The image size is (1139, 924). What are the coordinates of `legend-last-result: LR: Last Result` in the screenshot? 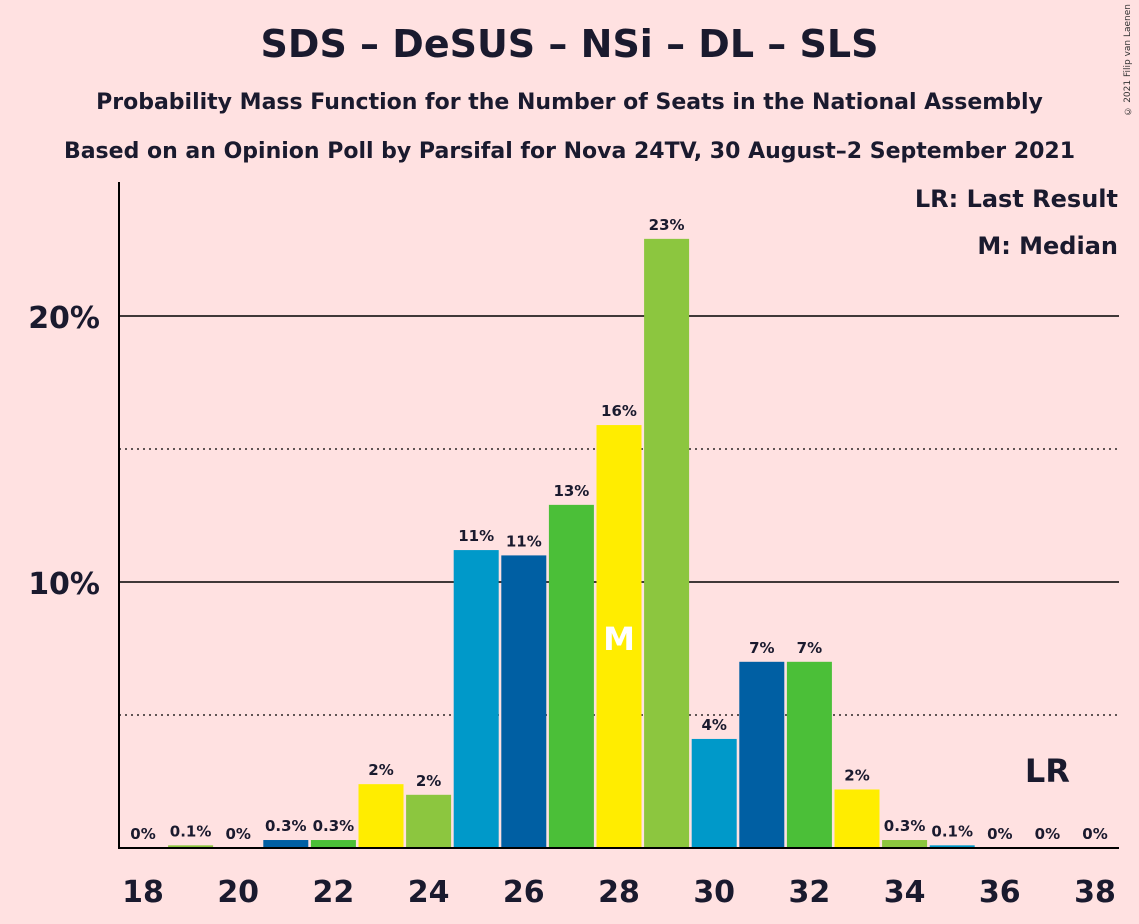 It's located at (1016, 199).